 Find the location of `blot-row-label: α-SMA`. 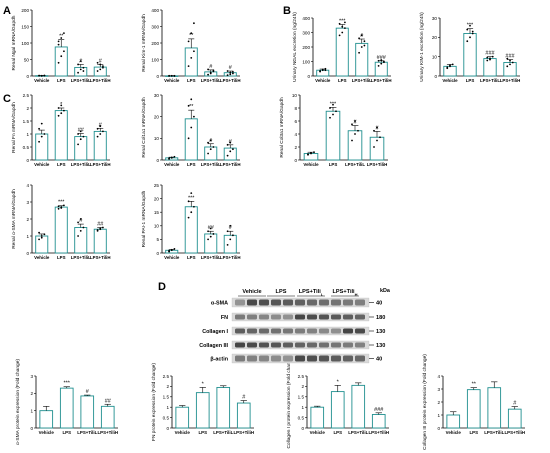

blot-row-label: α-SMA is located at coordinates (219, 304).